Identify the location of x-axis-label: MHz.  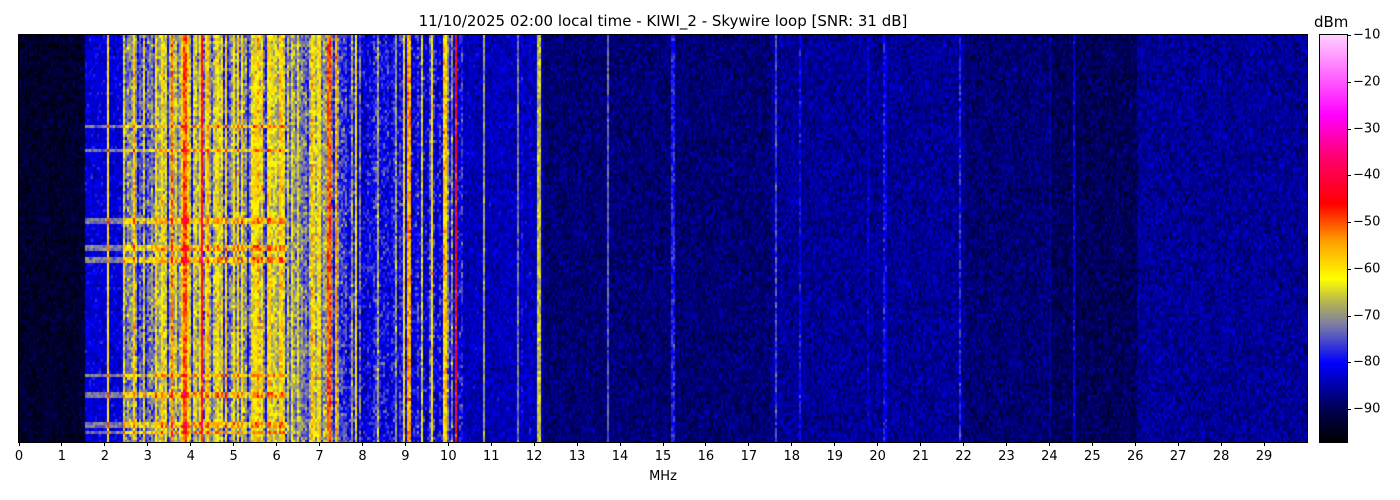
(663, 476).